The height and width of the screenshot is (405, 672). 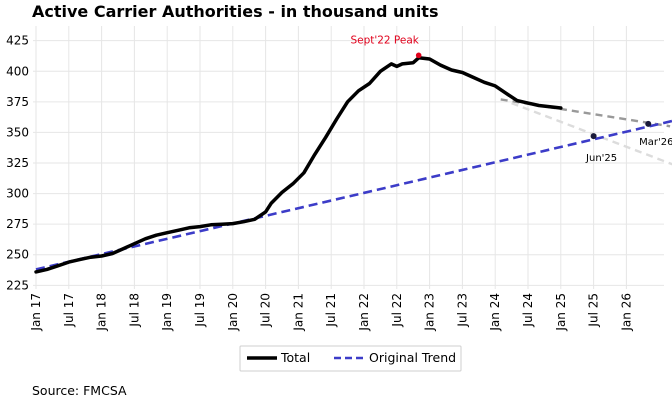 I want to click on x-tick-label: Jan 23, so click(x=430, y=312).